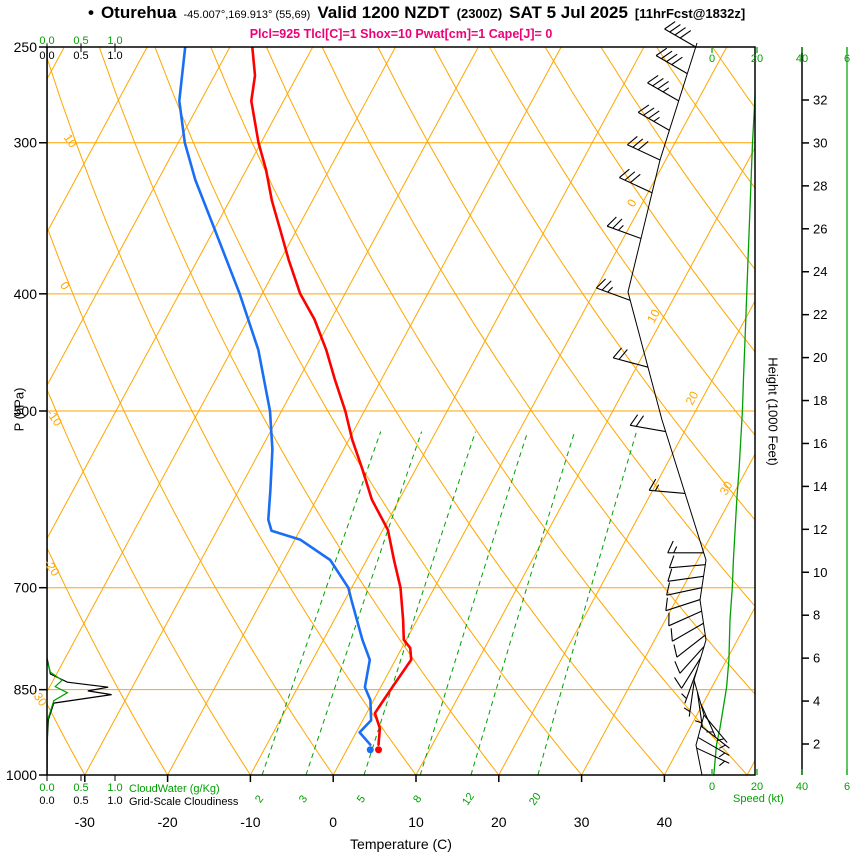 This screenshot has width=850, height=860. I want to click on svg-text: 14, so click(820, 486).